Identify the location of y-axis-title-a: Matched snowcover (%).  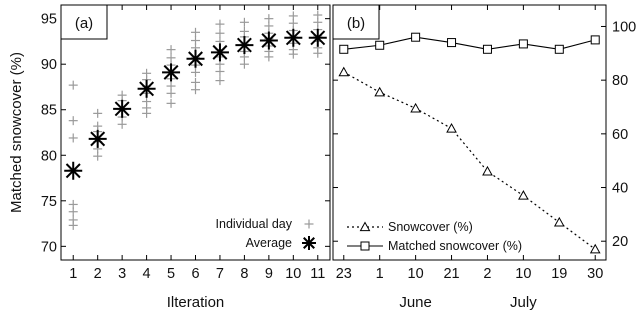
(16, 132).